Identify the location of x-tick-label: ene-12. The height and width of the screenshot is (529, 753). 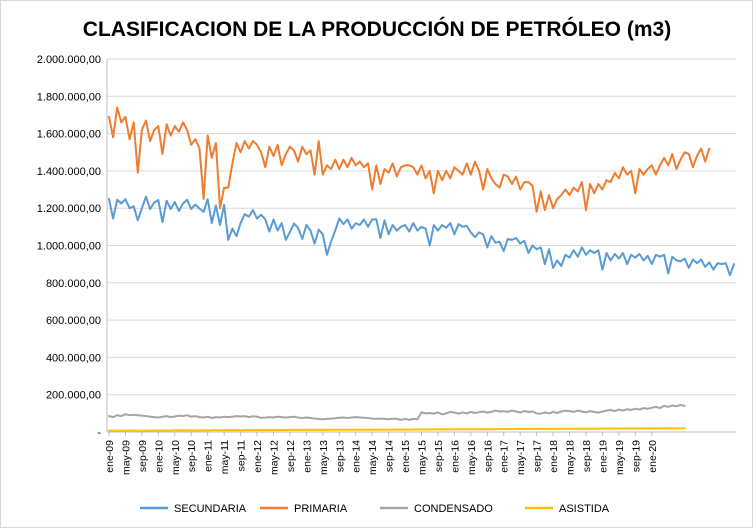
(258, 456).